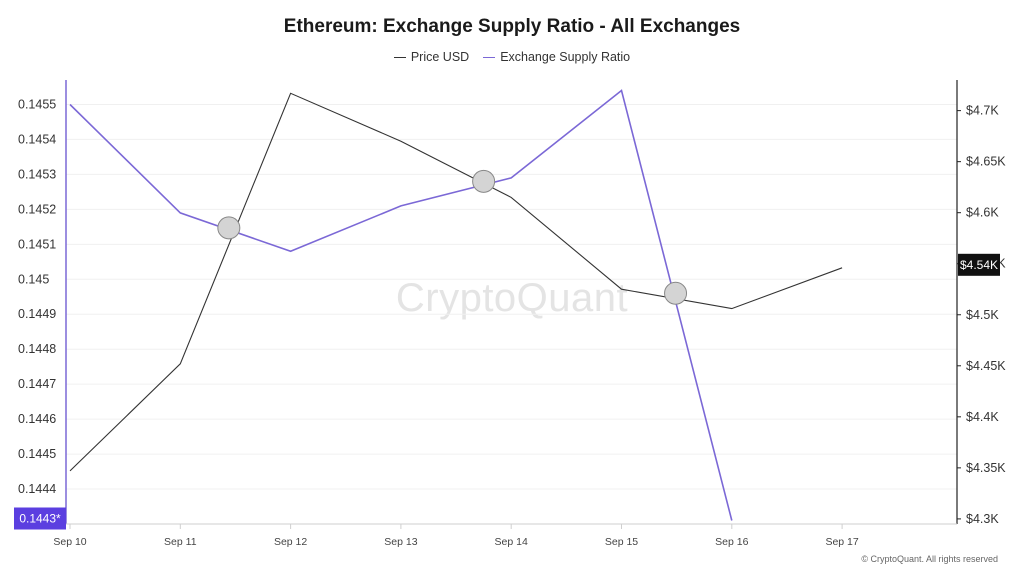  What do you see at coordinates (37, 104) in the screenshot?
I see `left-axis-tick-label: 0.1455` at bounding box center [37, 104].